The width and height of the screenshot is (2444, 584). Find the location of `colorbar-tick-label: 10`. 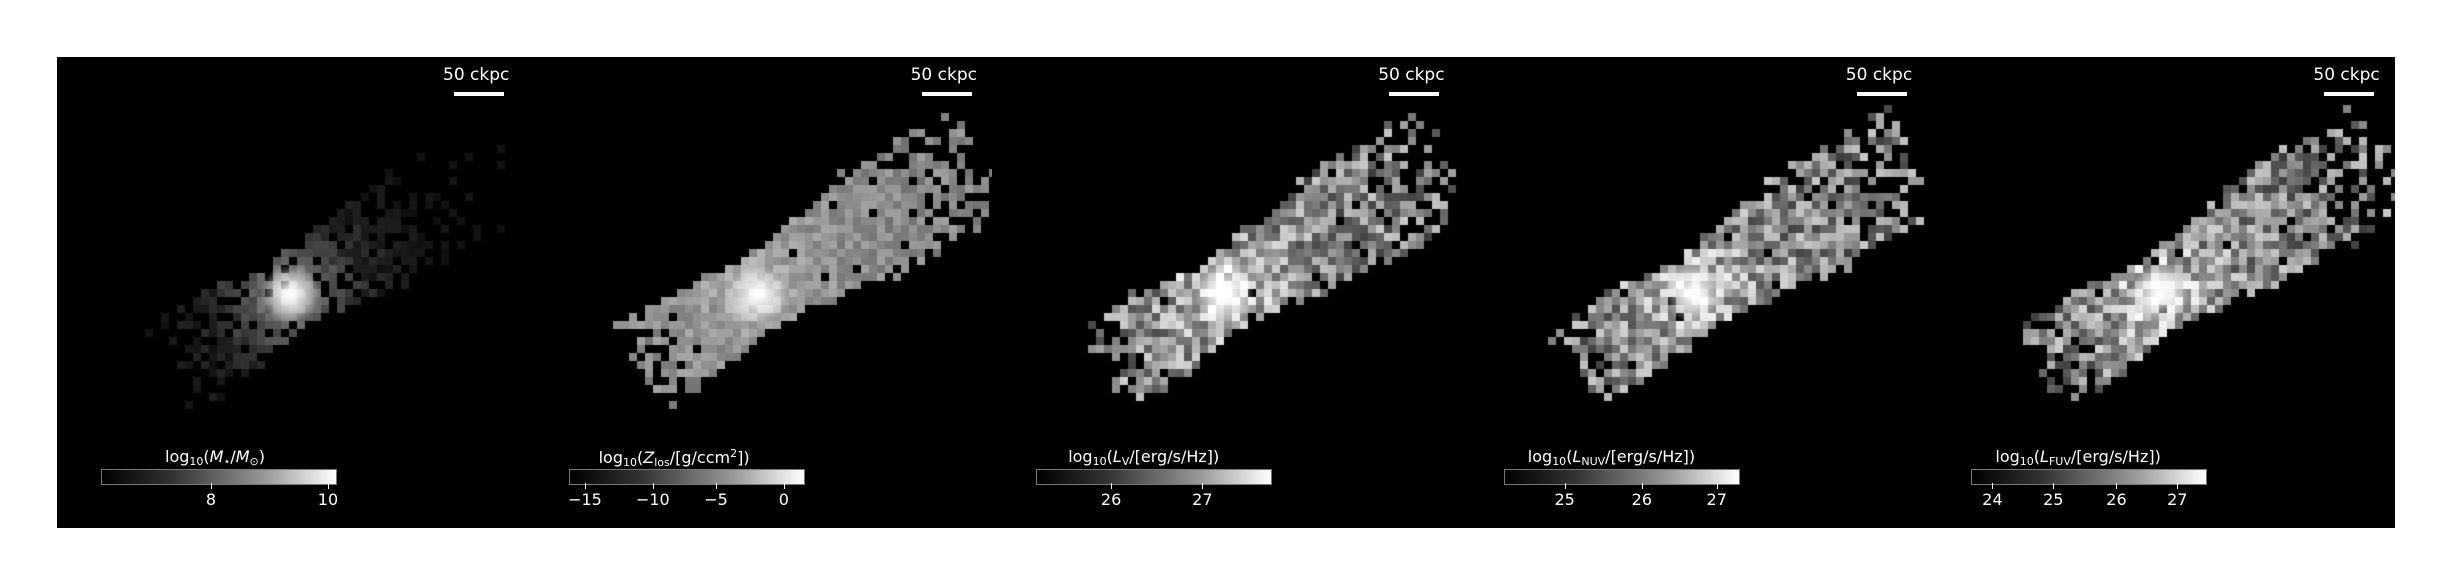

colorbar-tick-label: 10 is located at coordinates (328, 499).